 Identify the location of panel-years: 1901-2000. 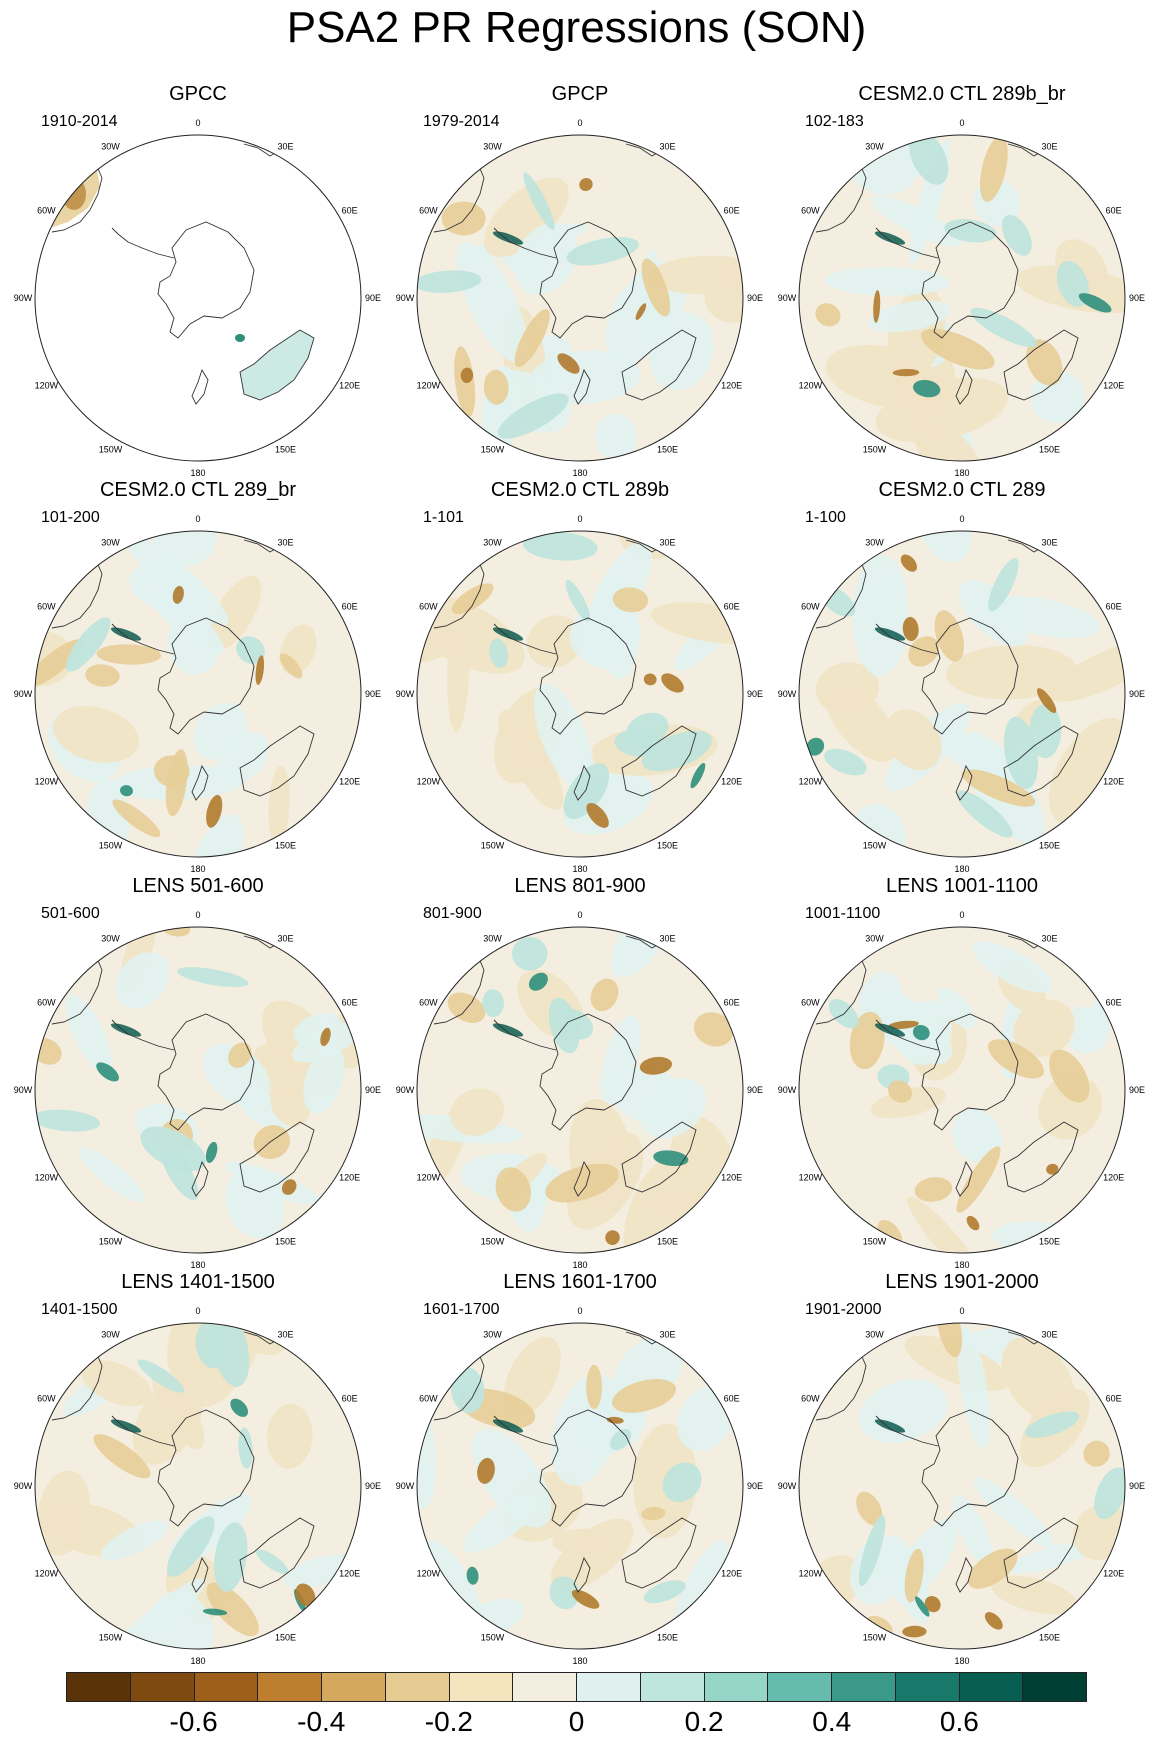
(843, 1309).